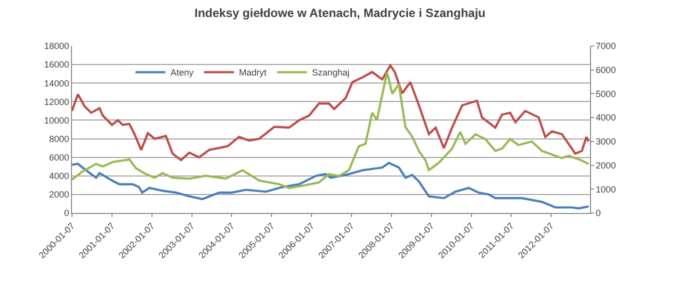 The image size is (680, 285). What do you see at coordinates (606, 93) in the screenshot?
I see `y2-tick-label: 5000` at bounding box center [606, 93].